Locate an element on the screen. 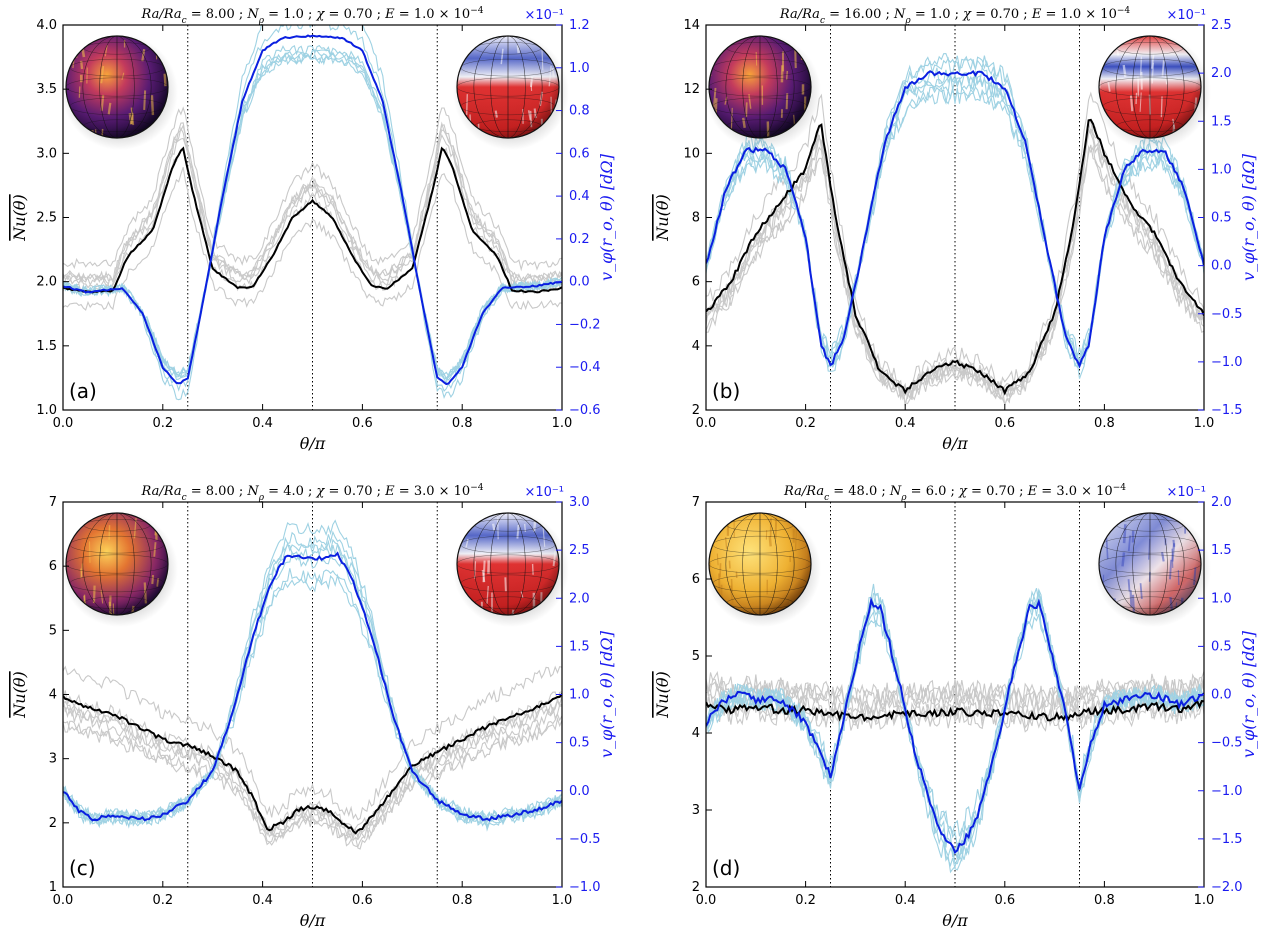 This screenshot has width=1281, height=935. x-axis-label: θ/π is located at coordinates (955, 920).